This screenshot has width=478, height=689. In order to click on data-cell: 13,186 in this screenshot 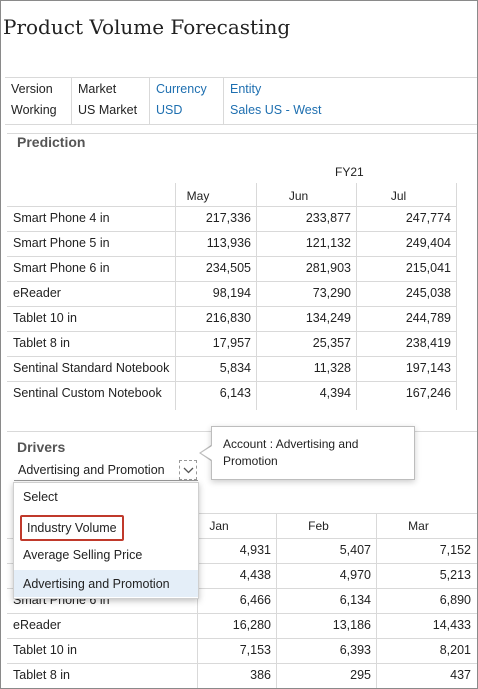, I will do `click(351, 625)`.